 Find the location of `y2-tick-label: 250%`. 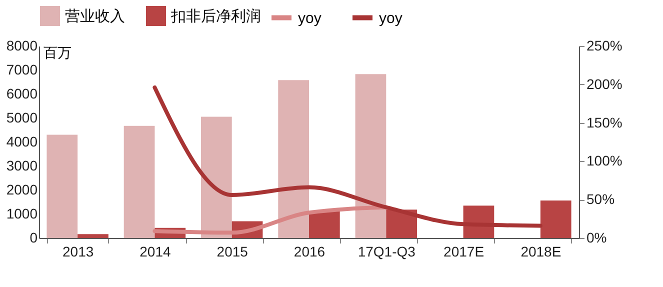

y2-tick-label: 250% is located at coordinates (604, 46).